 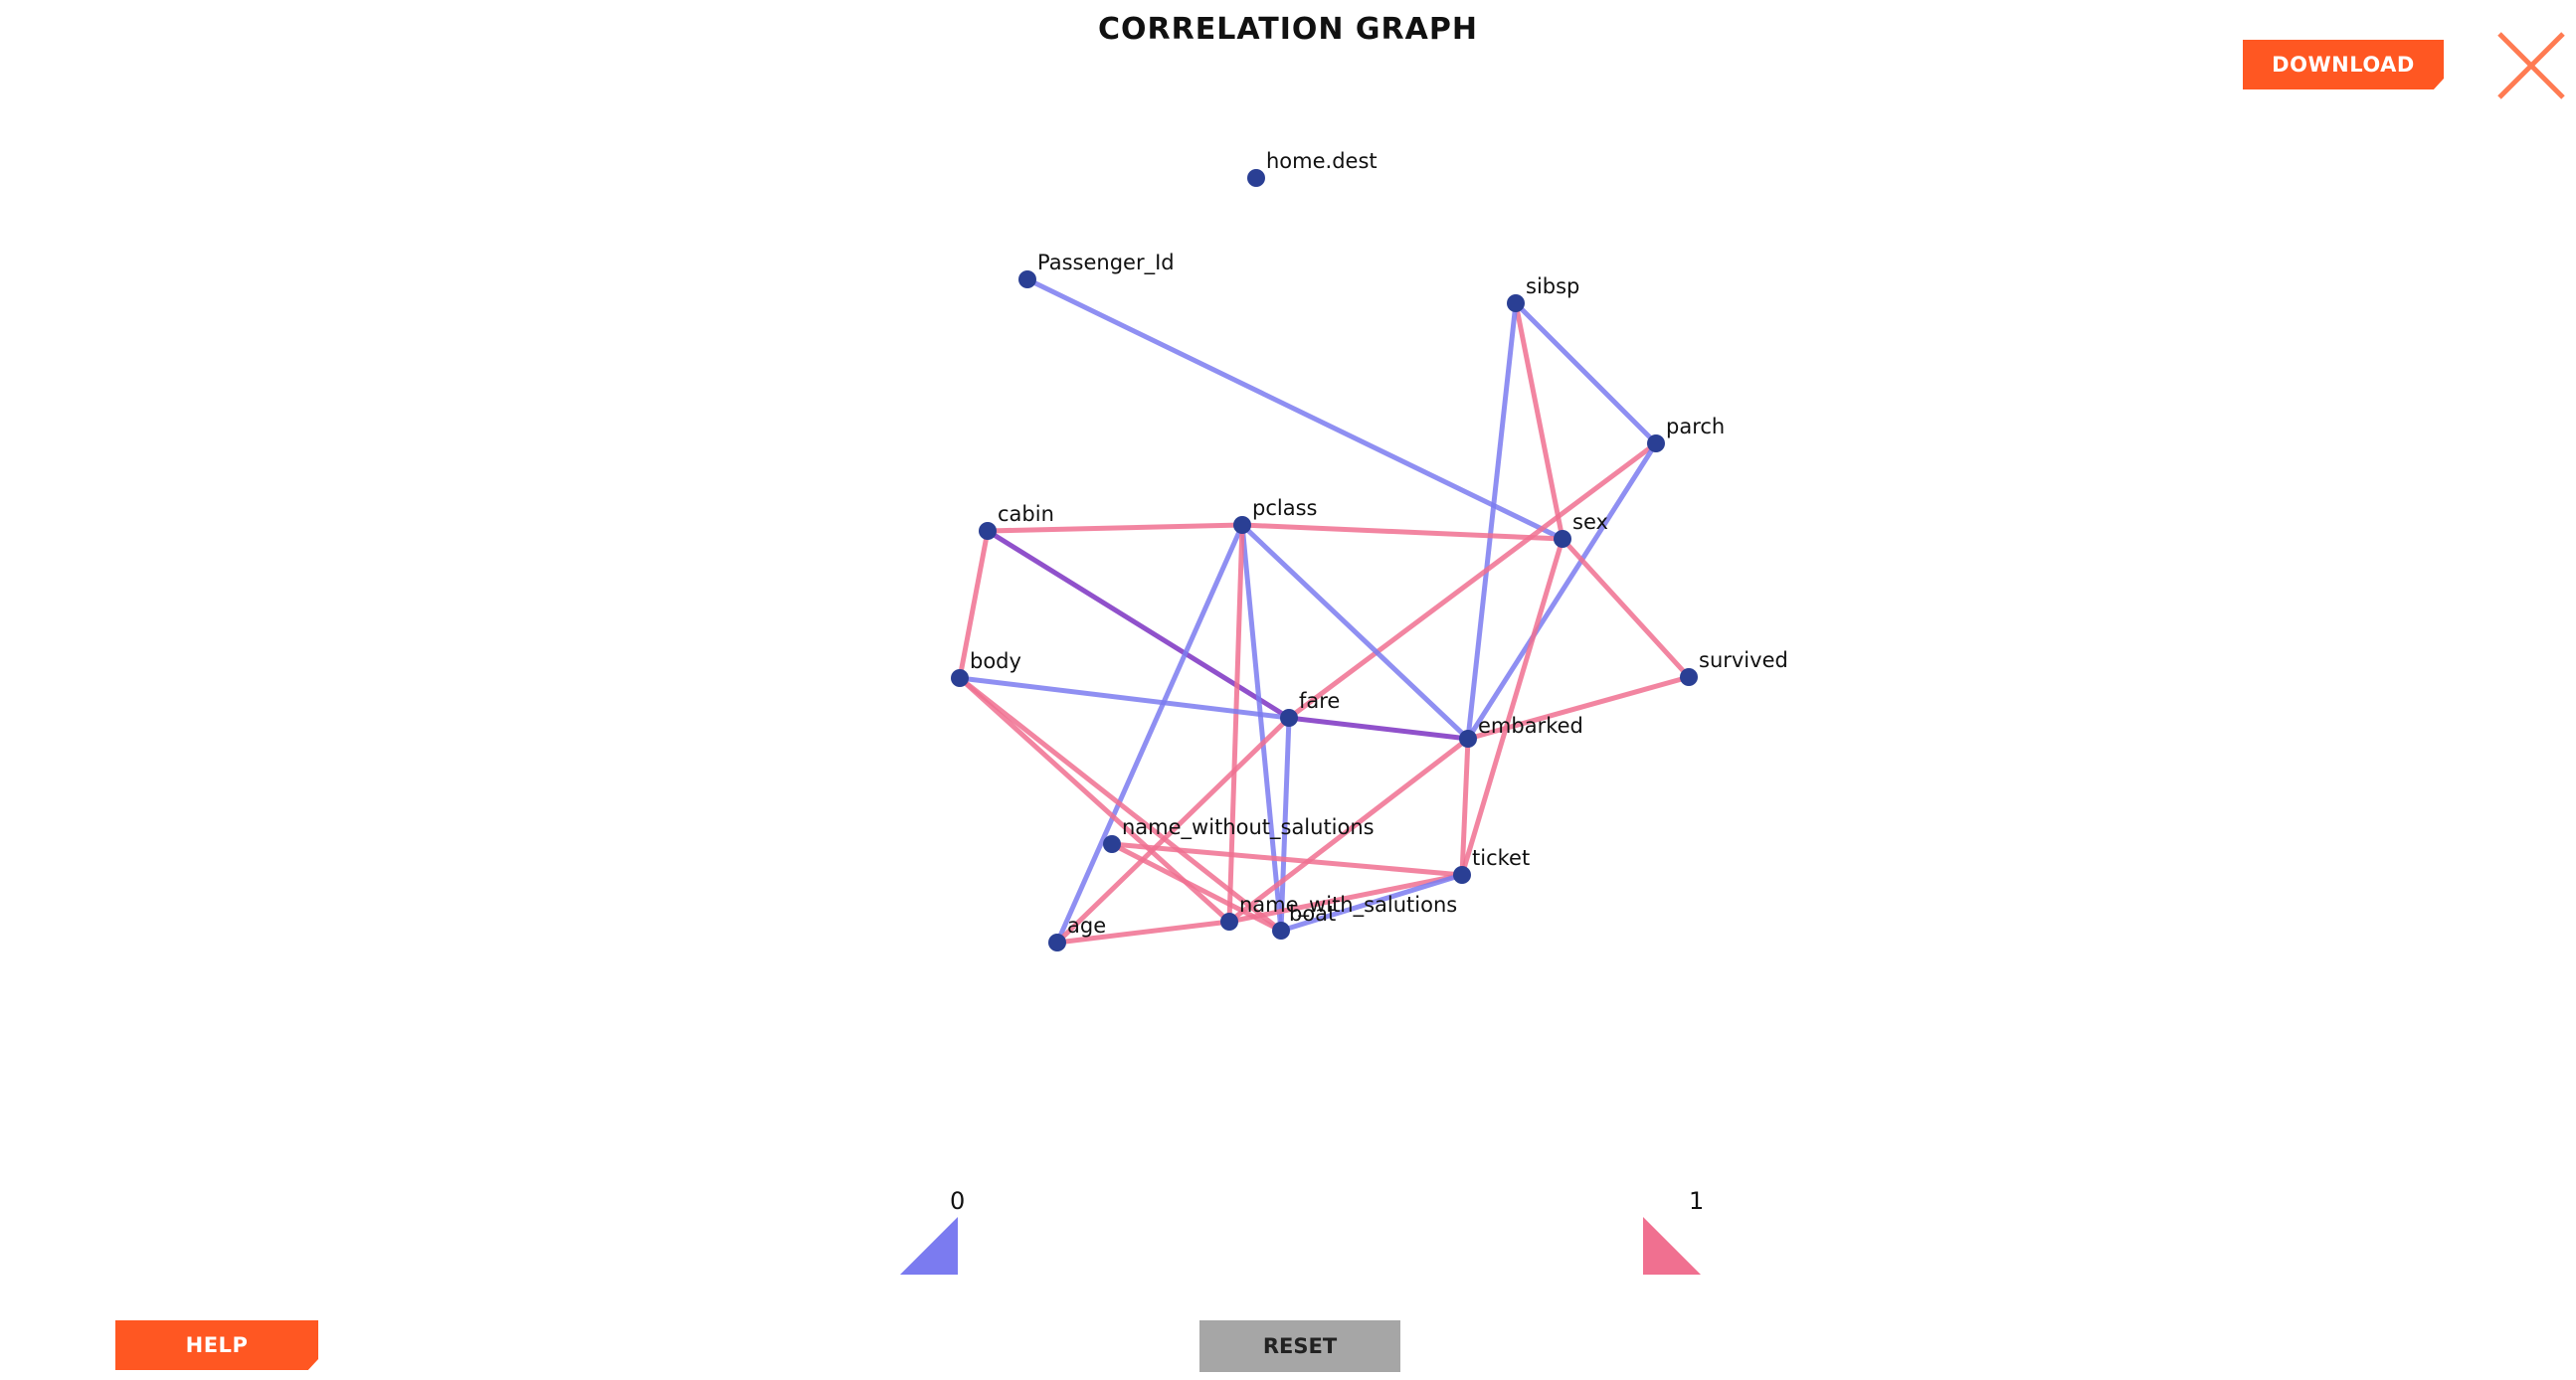 I want to click on node-sibsp: sibsp, so click(x=1543, y=293).